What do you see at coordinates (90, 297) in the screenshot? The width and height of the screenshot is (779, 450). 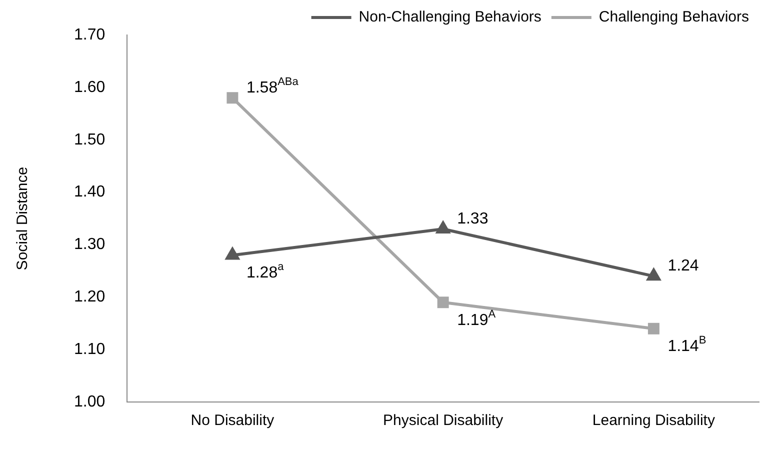 I see `y-tick-label: 1.20` at bounding box center [90, 297].